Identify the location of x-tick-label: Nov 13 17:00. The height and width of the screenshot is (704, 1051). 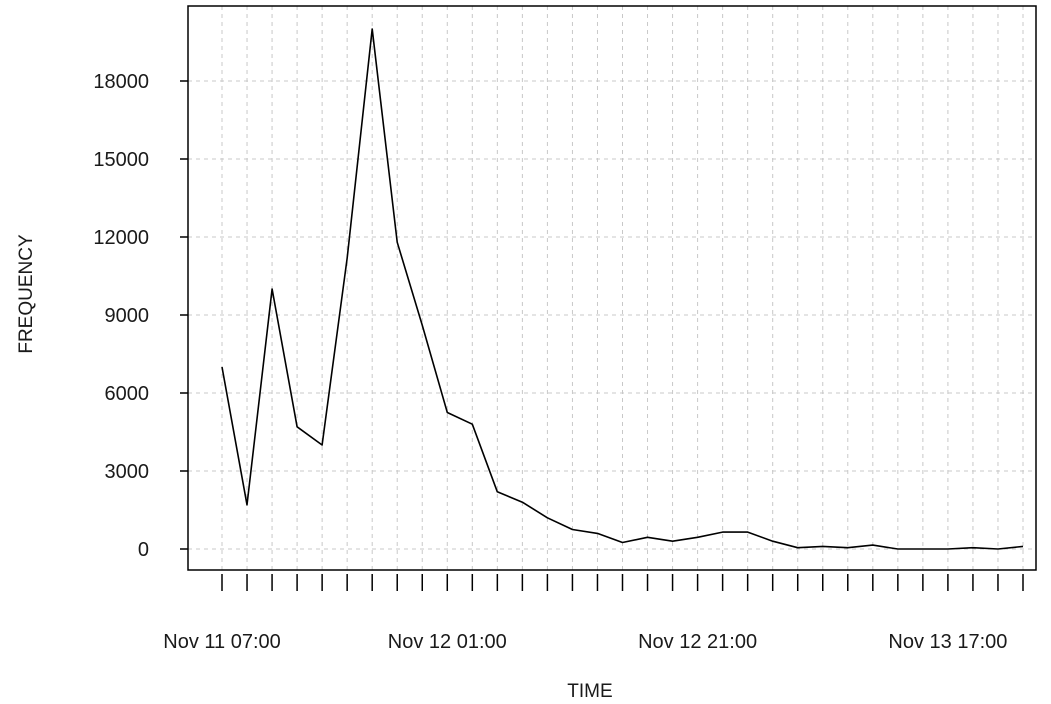
(947, 642).